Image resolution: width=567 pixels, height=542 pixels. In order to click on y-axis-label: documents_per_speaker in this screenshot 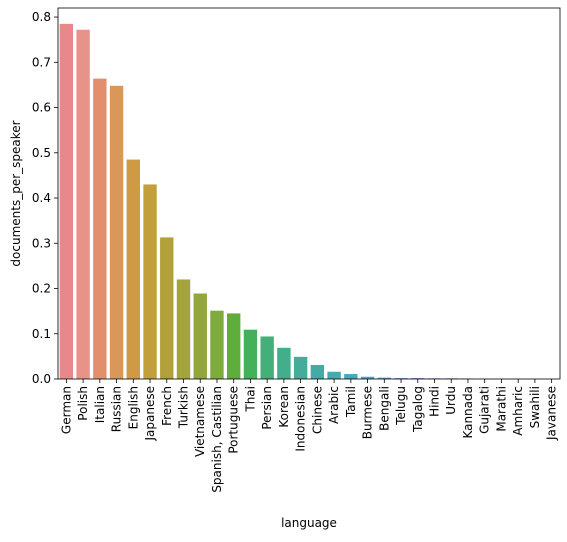, I will do `click(16, 193)`.